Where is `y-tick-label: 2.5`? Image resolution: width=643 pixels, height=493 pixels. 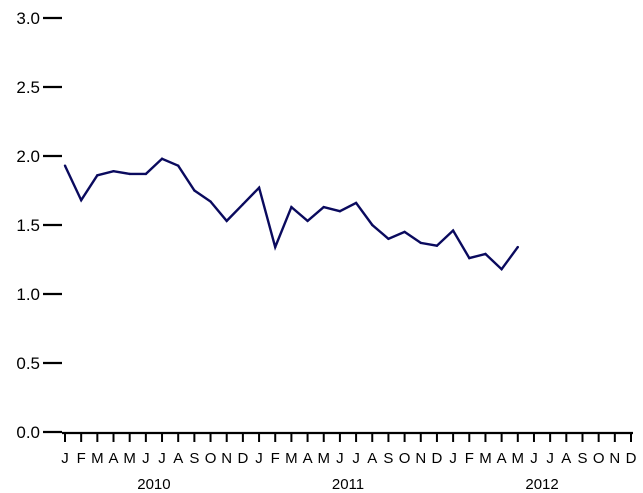
y-tick-label: 2.5 is located at coordinates (28, 87).